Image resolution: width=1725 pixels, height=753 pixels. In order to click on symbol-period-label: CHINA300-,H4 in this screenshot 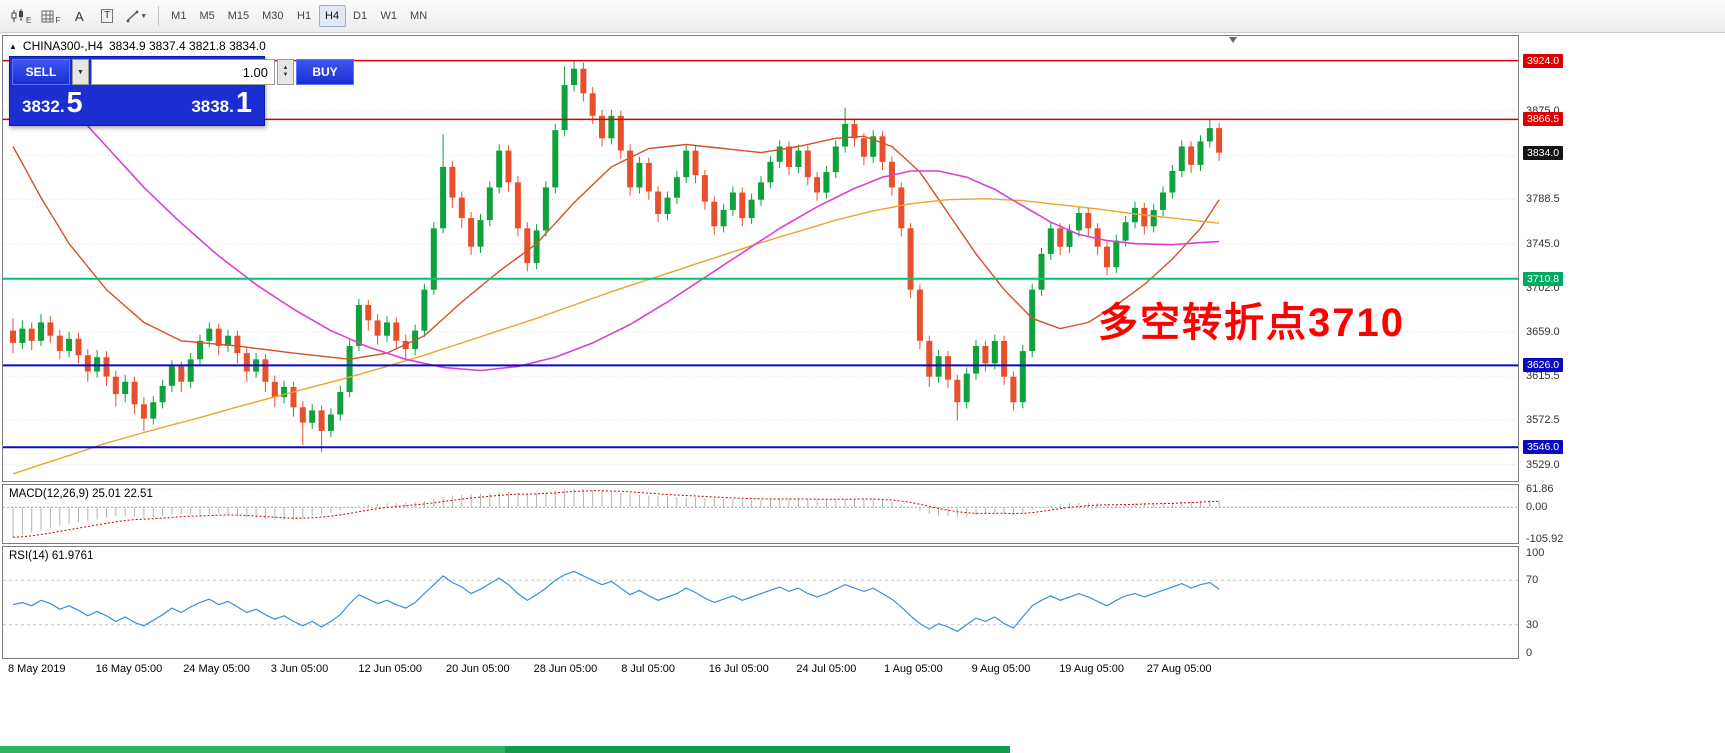, I will do `click(62, 46)`.